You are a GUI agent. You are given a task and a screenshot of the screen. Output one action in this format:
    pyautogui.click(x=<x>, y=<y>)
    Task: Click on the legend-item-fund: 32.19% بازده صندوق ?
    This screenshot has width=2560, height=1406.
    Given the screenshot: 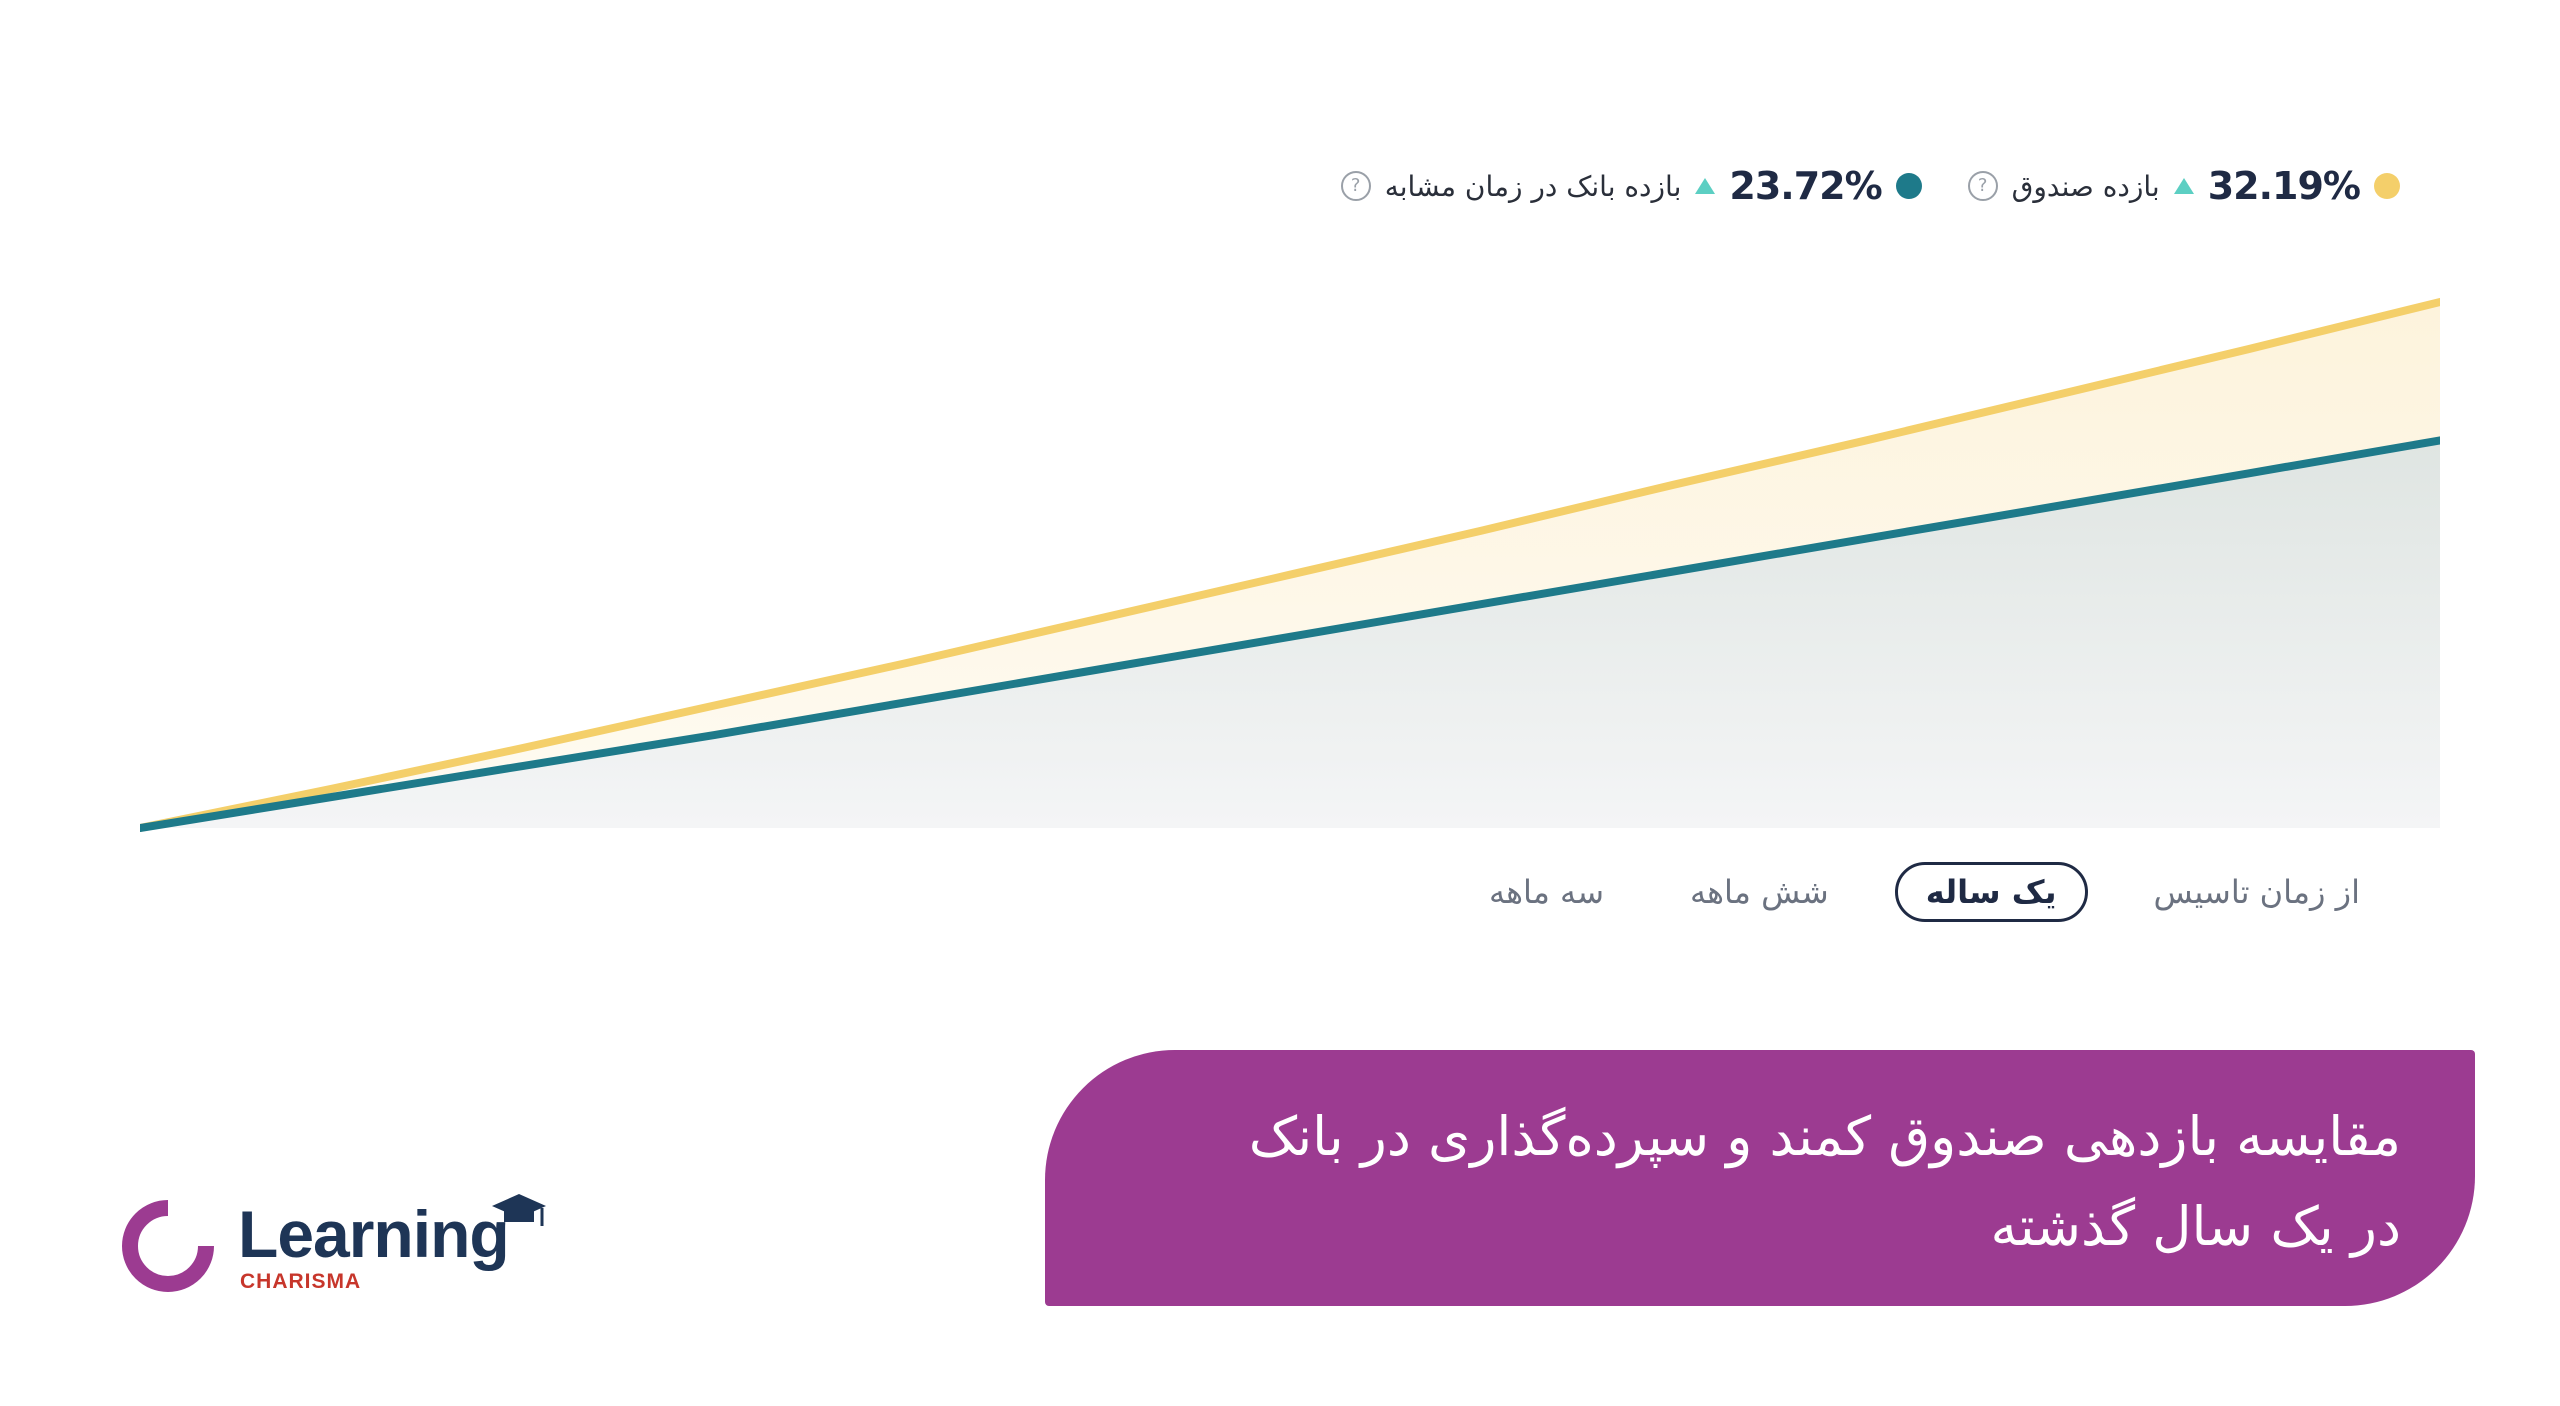 What is the action you would take?
    pyautogui.click(x=2183, y=186)
    